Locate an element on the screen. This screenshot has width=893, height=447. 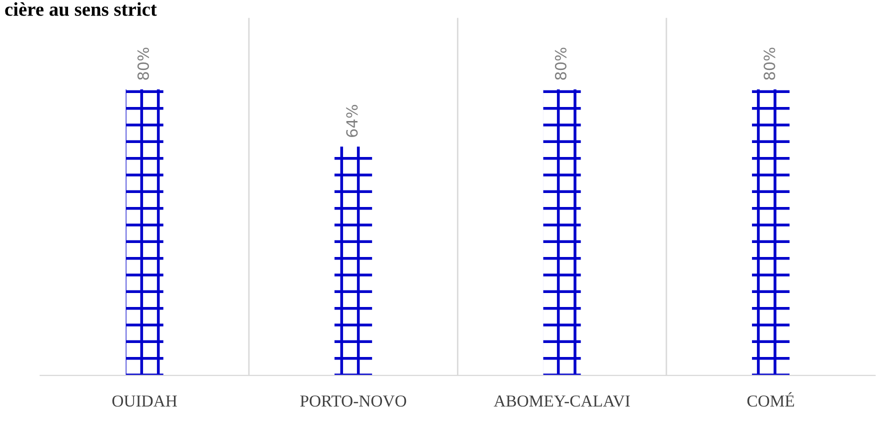
data-label: 64% is located at coordinates (352, 120).